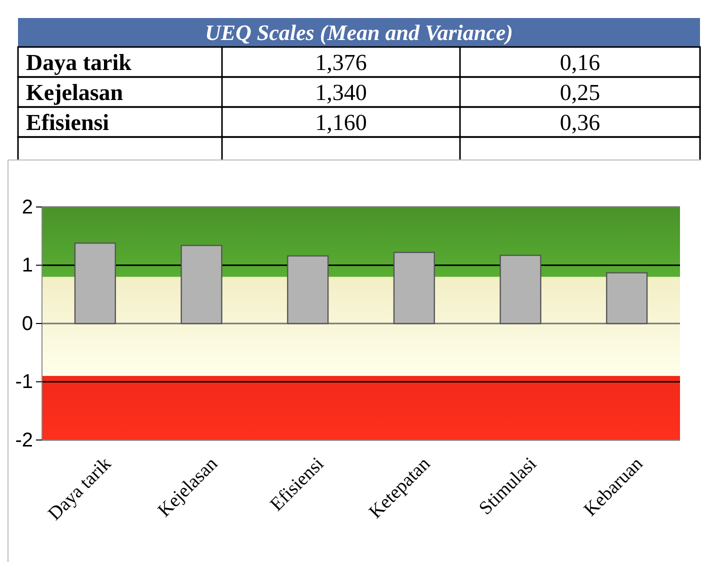 This screenshot has width=701, height=562. What do you see at coordinates (27, 207) in the screenshot?
I see `y-tick-label: 2` at bounding box center [27, 207].